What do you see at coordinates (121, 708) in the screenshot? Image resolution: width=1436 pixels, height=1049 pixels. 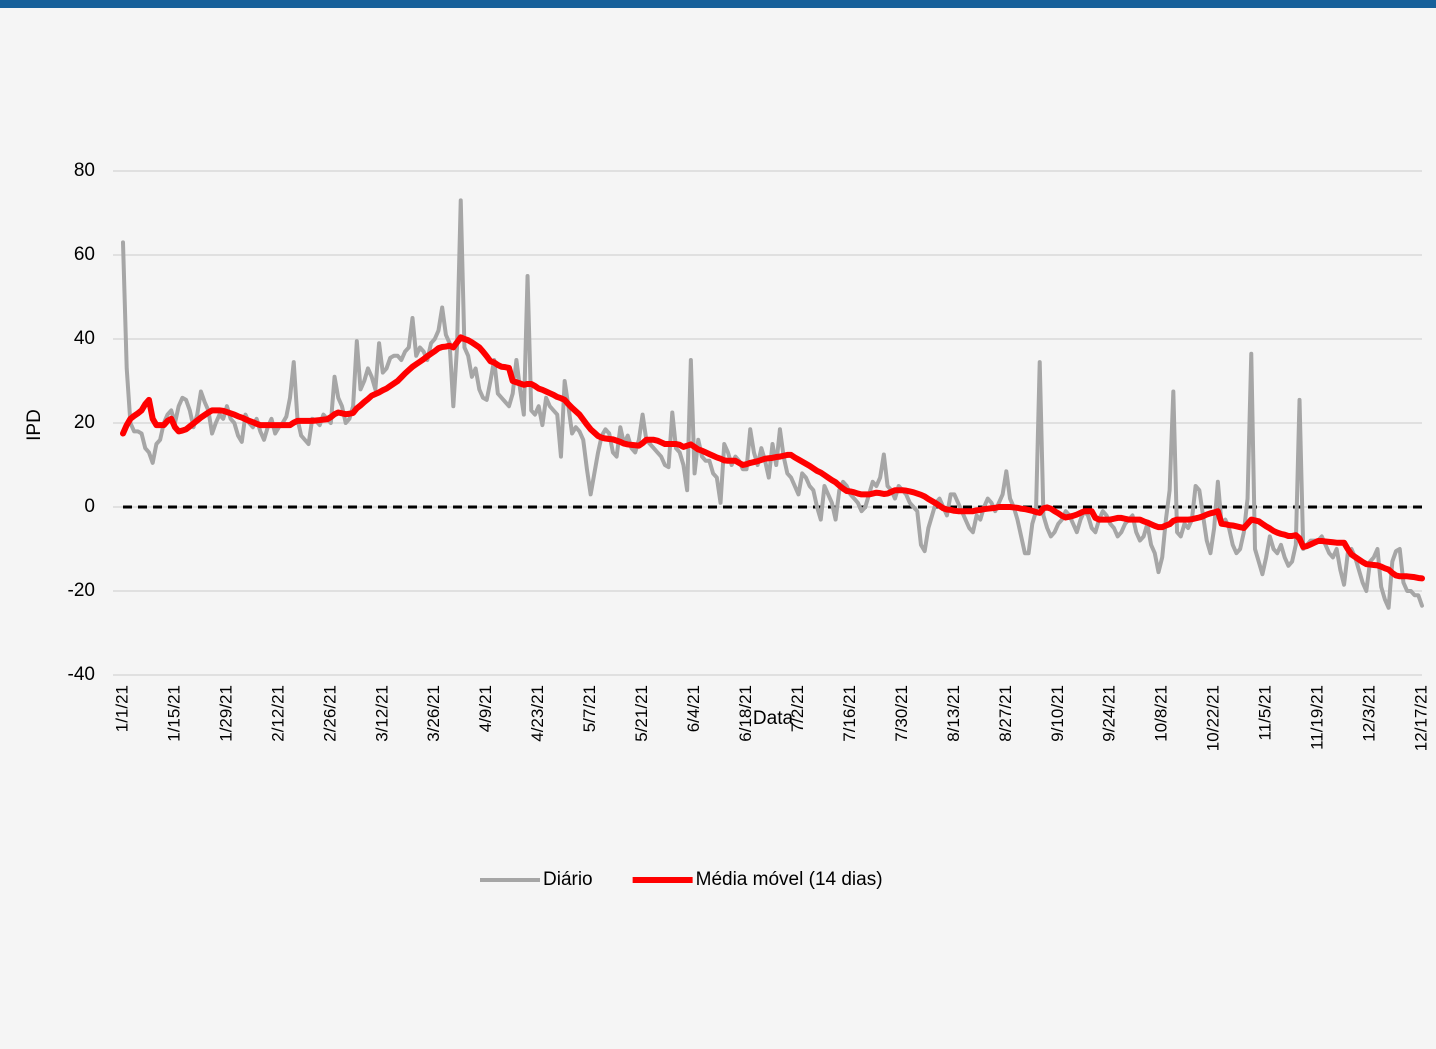 I see `x-tick-label: 1/1/21` at bounding box center [121, 708].